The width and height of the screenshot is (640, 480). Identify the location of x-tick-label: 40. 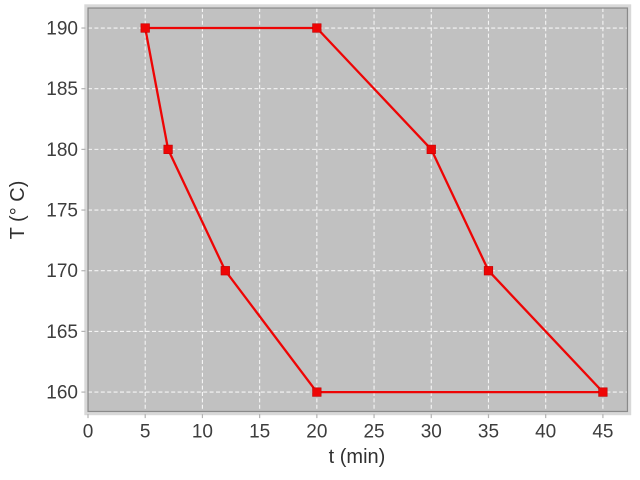
(545, 432).